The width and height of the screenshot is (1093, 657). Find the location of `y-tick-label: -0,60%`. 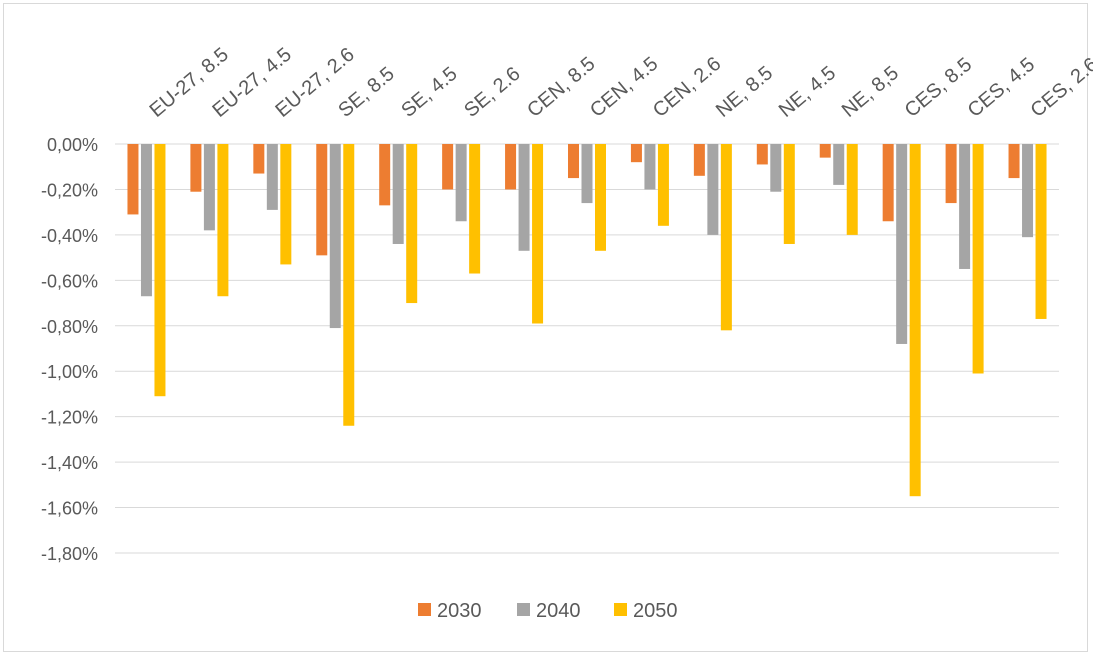

y-tick-label: -0,60% is located at coordinates (69, 281).